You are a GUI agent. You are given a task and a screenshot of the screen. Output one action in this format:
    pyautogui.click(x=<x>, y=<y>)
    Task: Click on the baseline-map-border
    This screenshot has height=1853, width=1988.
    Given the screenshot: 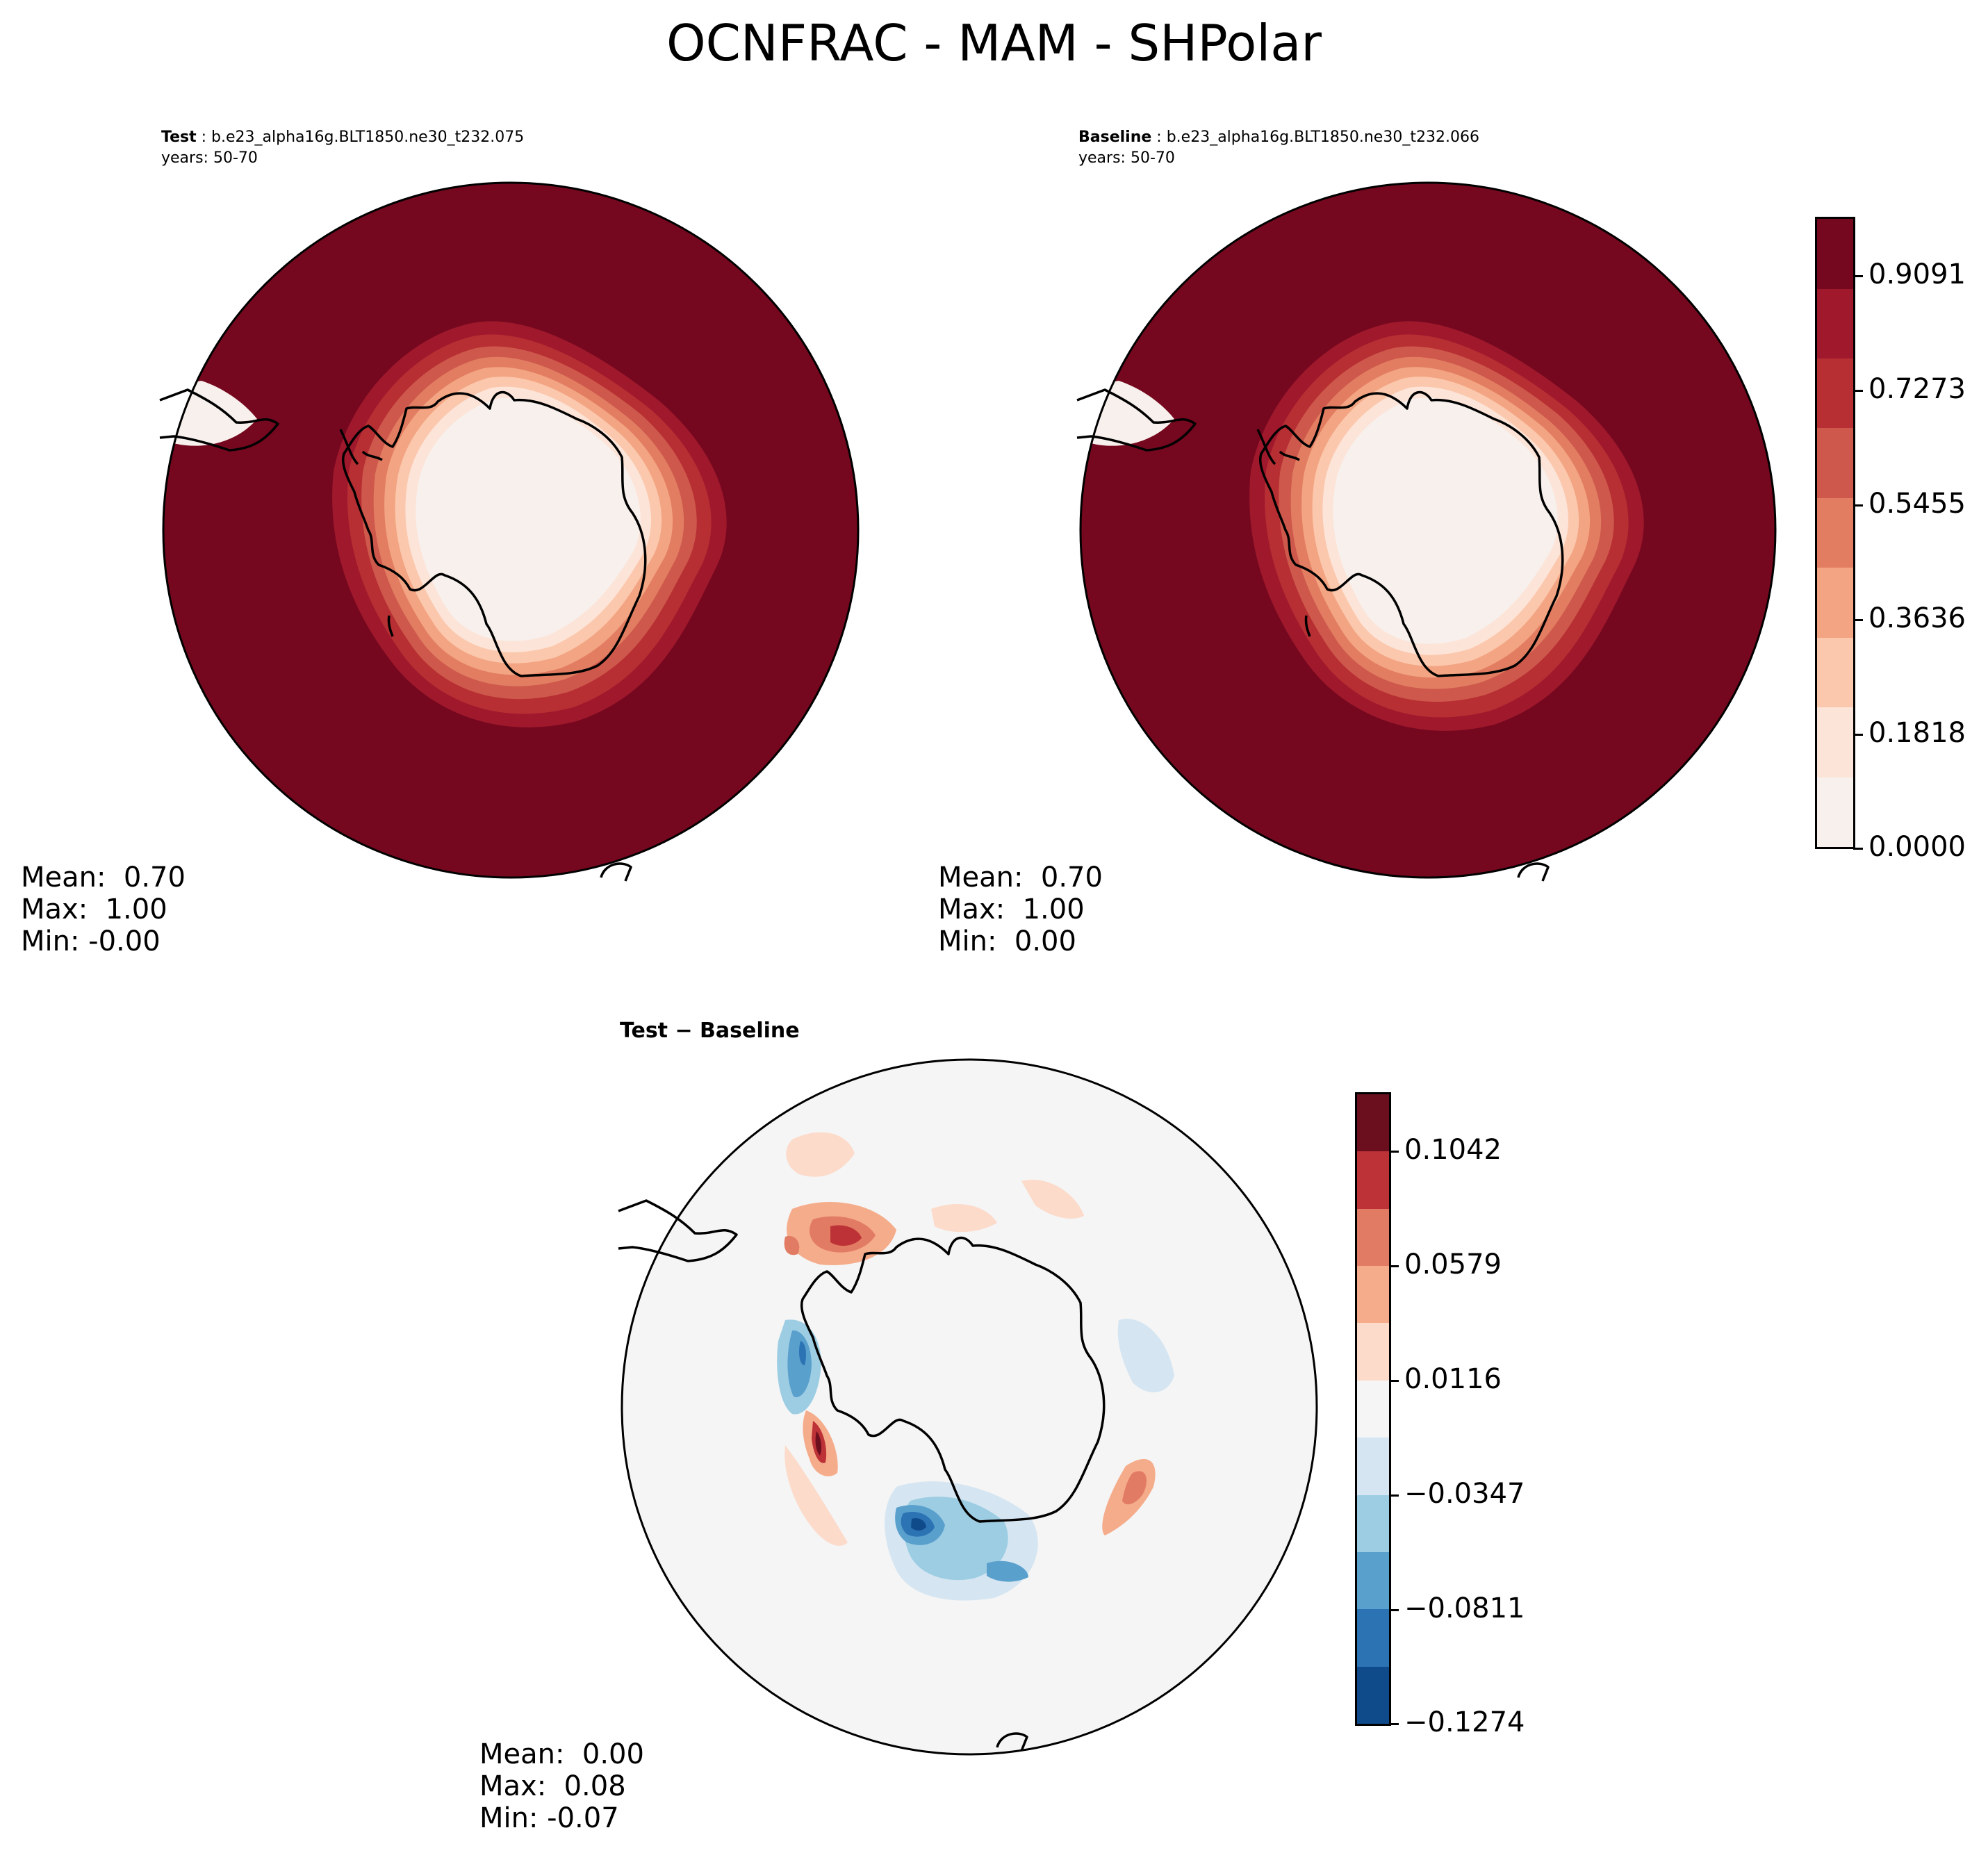 What is the action you would take?
    pyautogui.click(x=1428, y=530)
    